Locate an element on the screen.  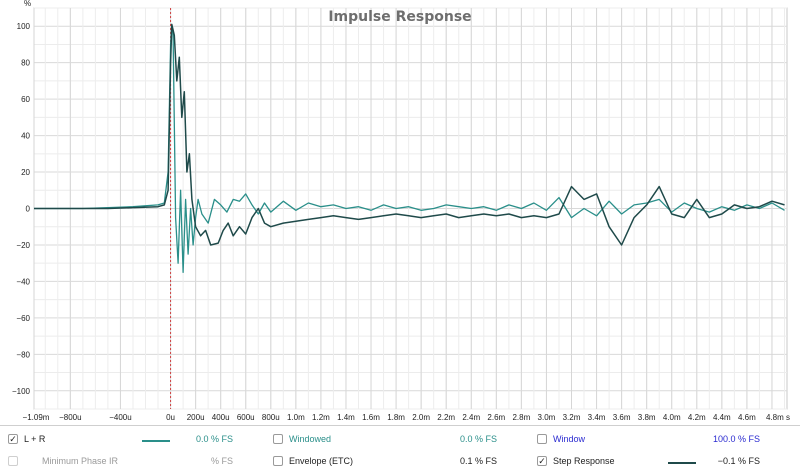
window-value: 100.0 % FS is located at coordinates (736, 439).